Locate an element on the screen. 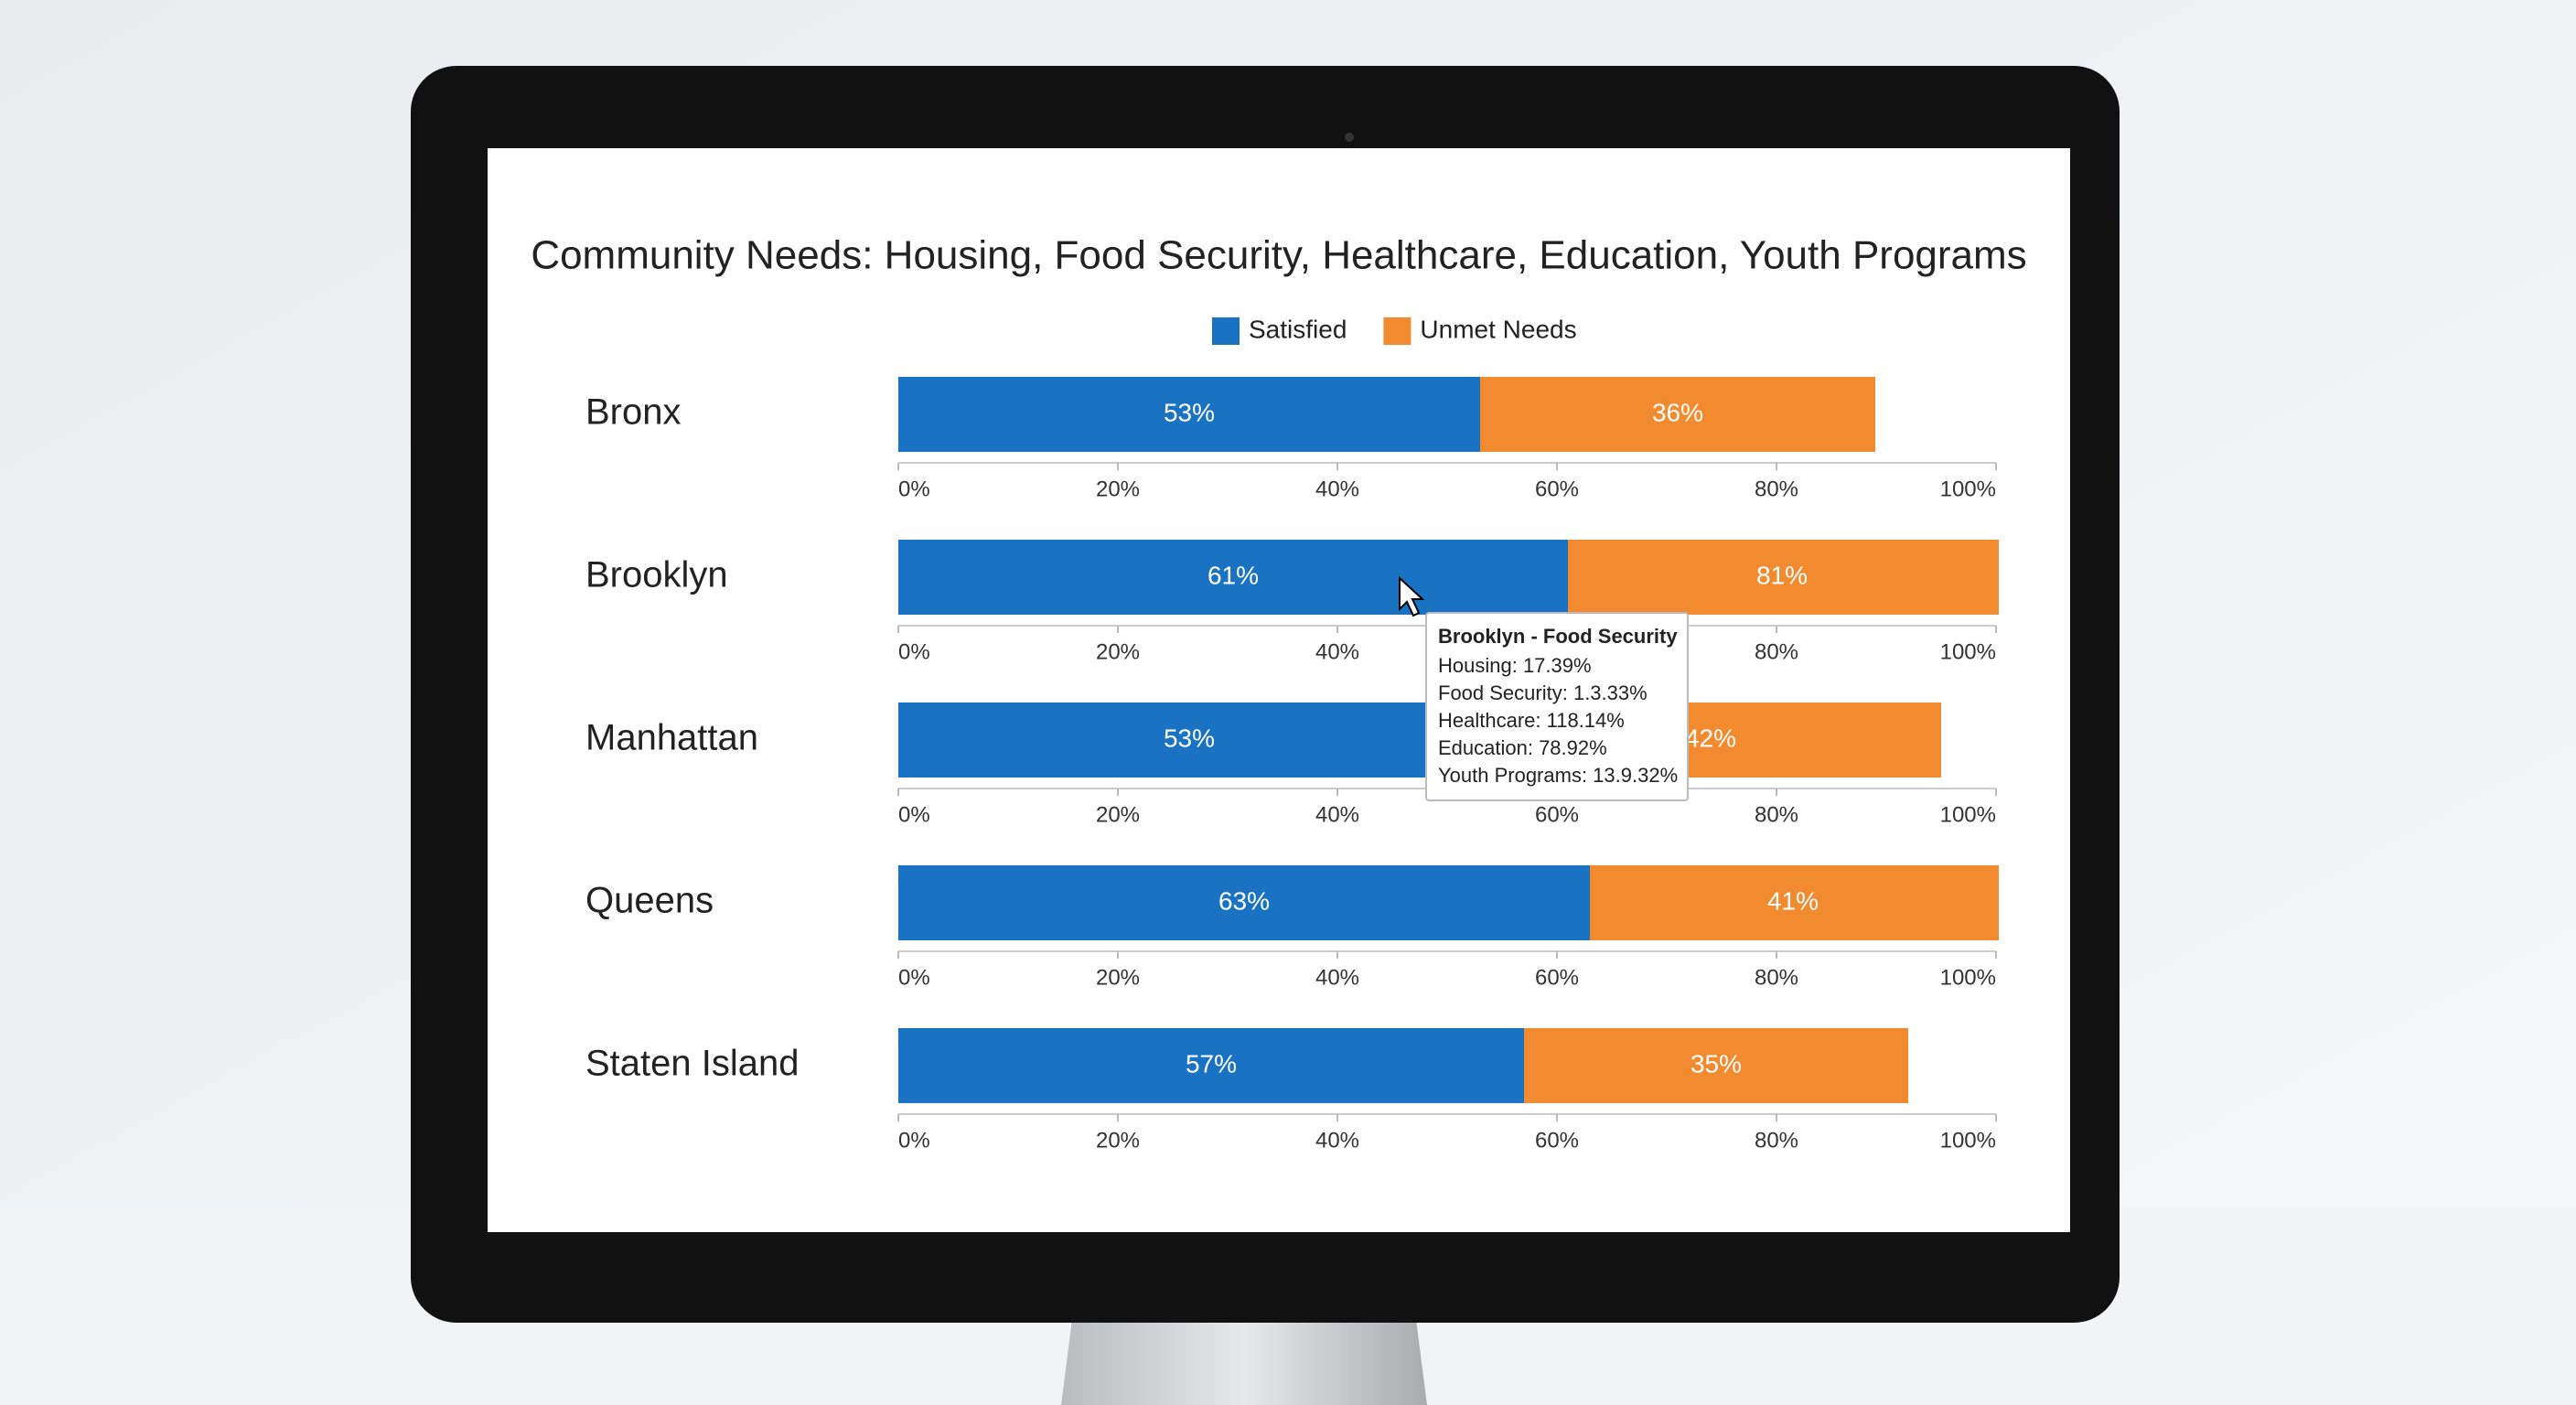 Image resolution: width=2576 pixels, height=1405 pixels. tooltip-line: Healthcare: 118.14% is located at coordinates (1532, 720).